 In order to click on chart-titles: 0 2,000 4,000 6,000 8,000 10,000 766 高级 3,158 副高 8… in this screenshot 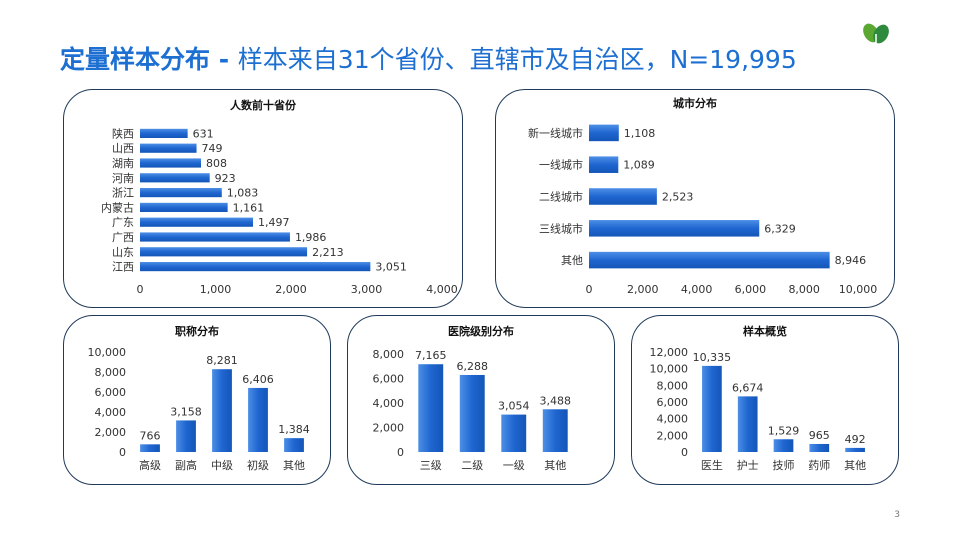, I will do `click(199, 409)`.